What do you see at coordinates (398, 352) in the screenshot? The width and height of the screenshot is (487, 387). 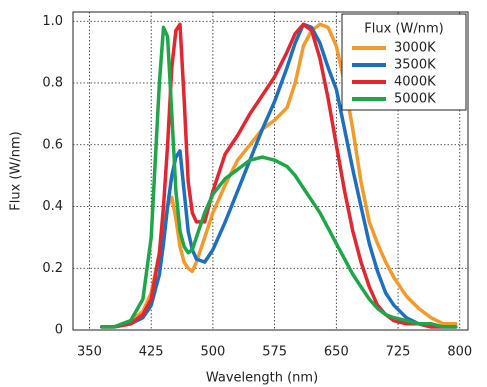 I see `x-tick-label: 725` at bounding box center [398, 352].